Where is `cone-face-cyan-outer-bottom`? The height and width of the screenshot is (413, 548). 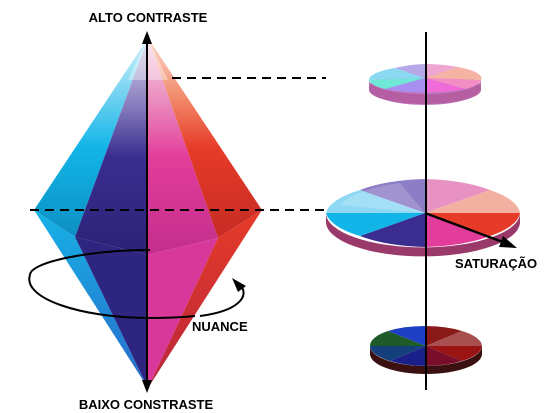
cone-face-cyan-outer-bottom is located at coordinates (91, 299).